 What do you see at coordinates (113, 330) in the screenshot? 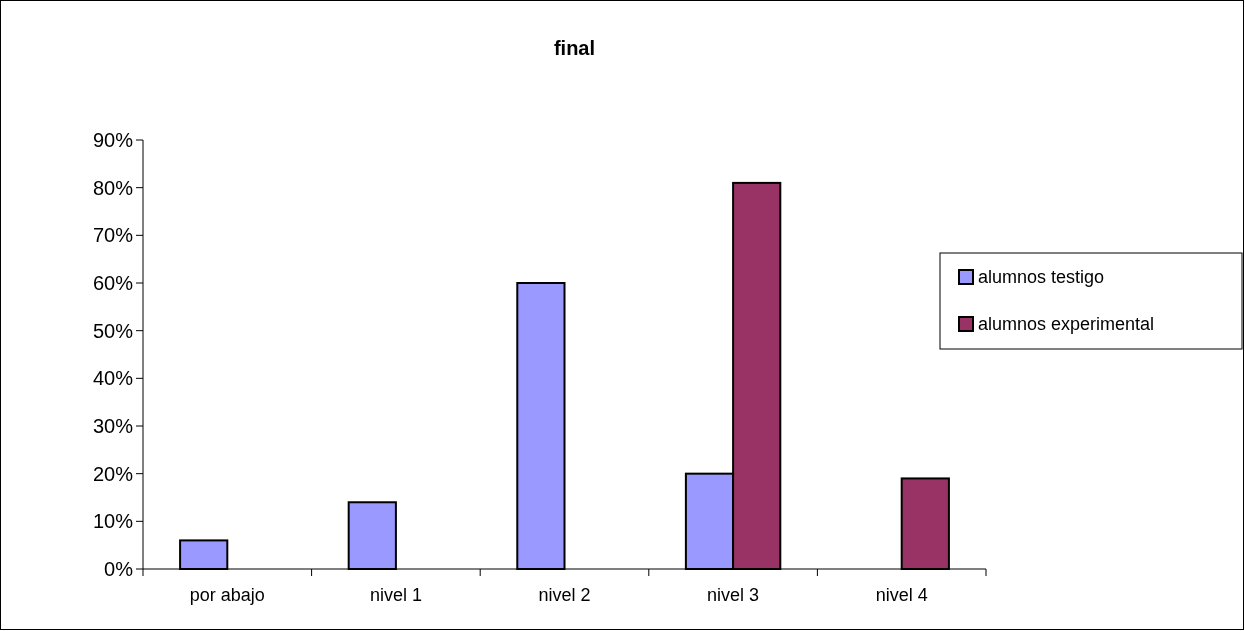
I see `y-tick-label: 50%` at bounding box center [113, 330].